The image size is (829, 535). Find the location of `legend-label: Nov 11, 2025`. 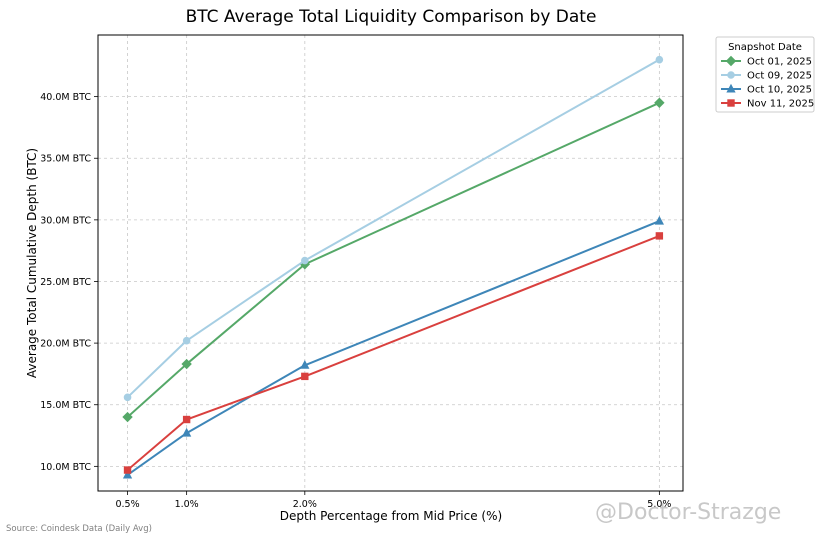

legend-label: Nov 11, 2025 is located at coordinates (780, 104).